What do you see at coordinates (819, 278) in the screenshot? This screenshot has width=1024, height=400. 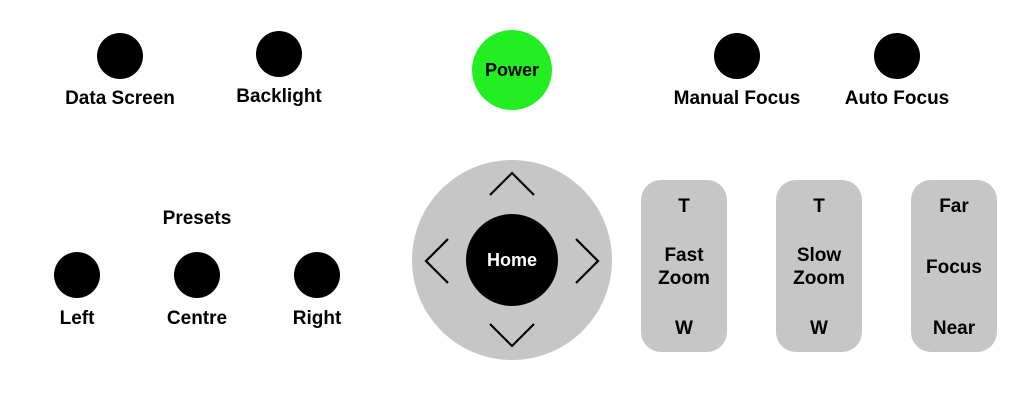 I see `slow-zoom-label-line2: Zoom` at bounding box center [819, 278].